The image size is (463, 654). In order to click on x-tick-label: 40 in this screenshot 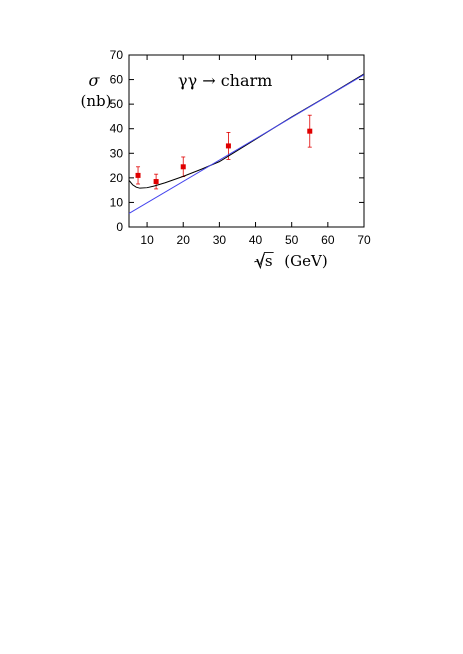, I will do `click(256, 240)`.